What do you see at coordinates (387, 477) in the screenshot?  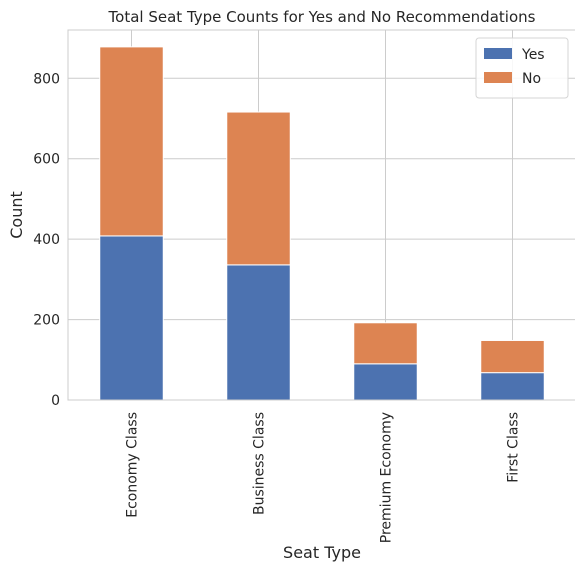 I see `x-tick-label: Premium Economy` at bounding box center [387, 477].